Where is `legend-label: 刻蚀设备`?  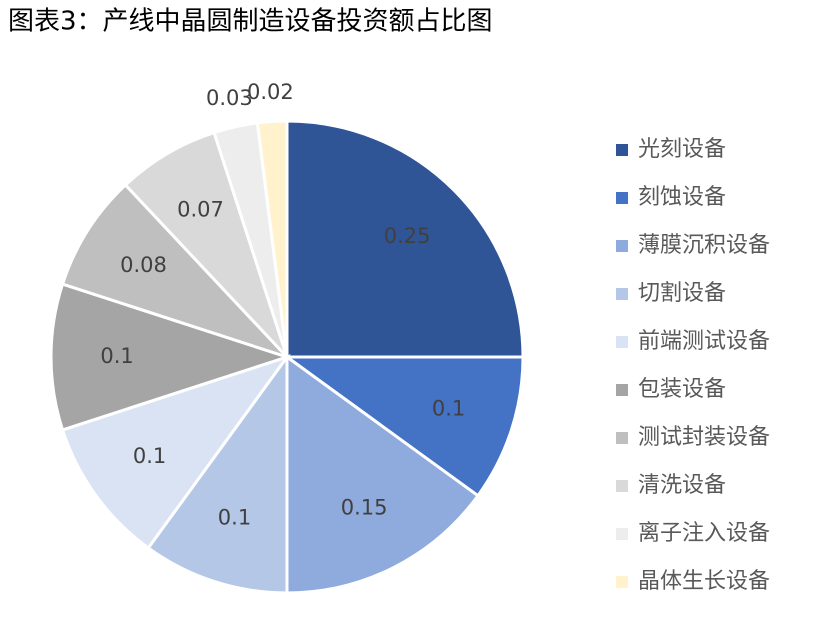 legend-label: 刻蚀设备 is located at coordinates (682, 197).